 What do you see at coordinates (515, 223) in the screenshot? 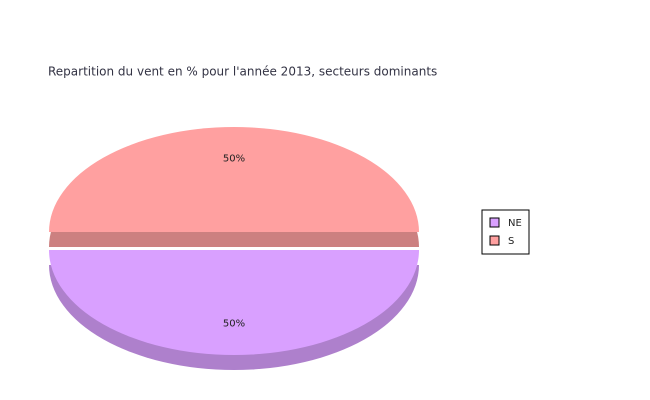
I see `legend-label: NE` at bounding box center [515, 223].